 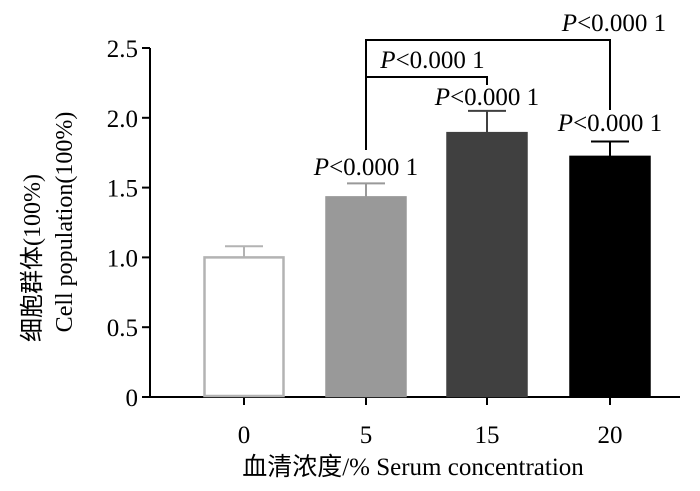 What do you see at coordinates (122, 328) in the screenshot?
I see `y-tick-label: 0.5` at bounding box center [122, 328].